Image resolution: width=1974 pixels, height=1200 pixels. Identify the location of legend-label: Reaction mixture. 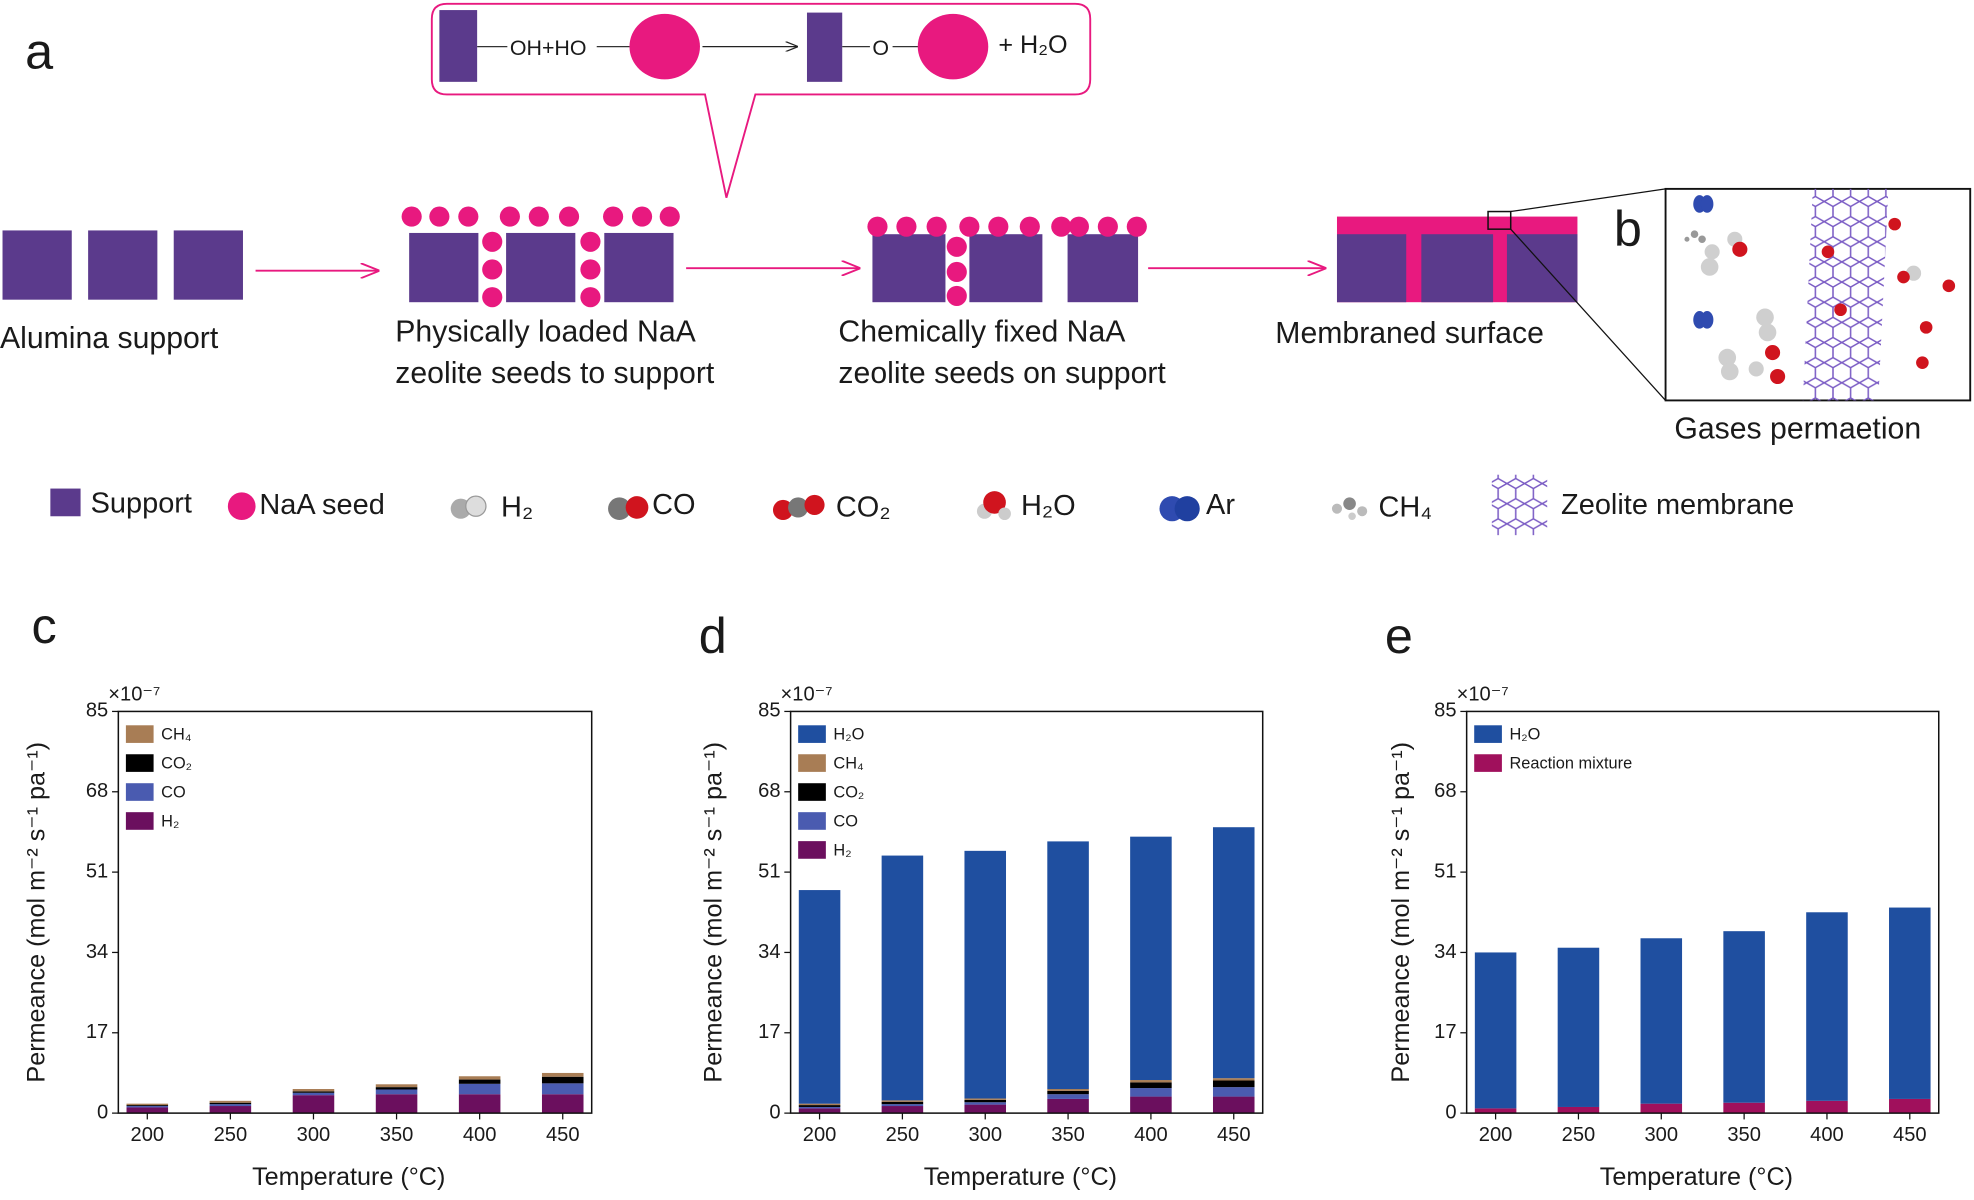
(1570, 764).